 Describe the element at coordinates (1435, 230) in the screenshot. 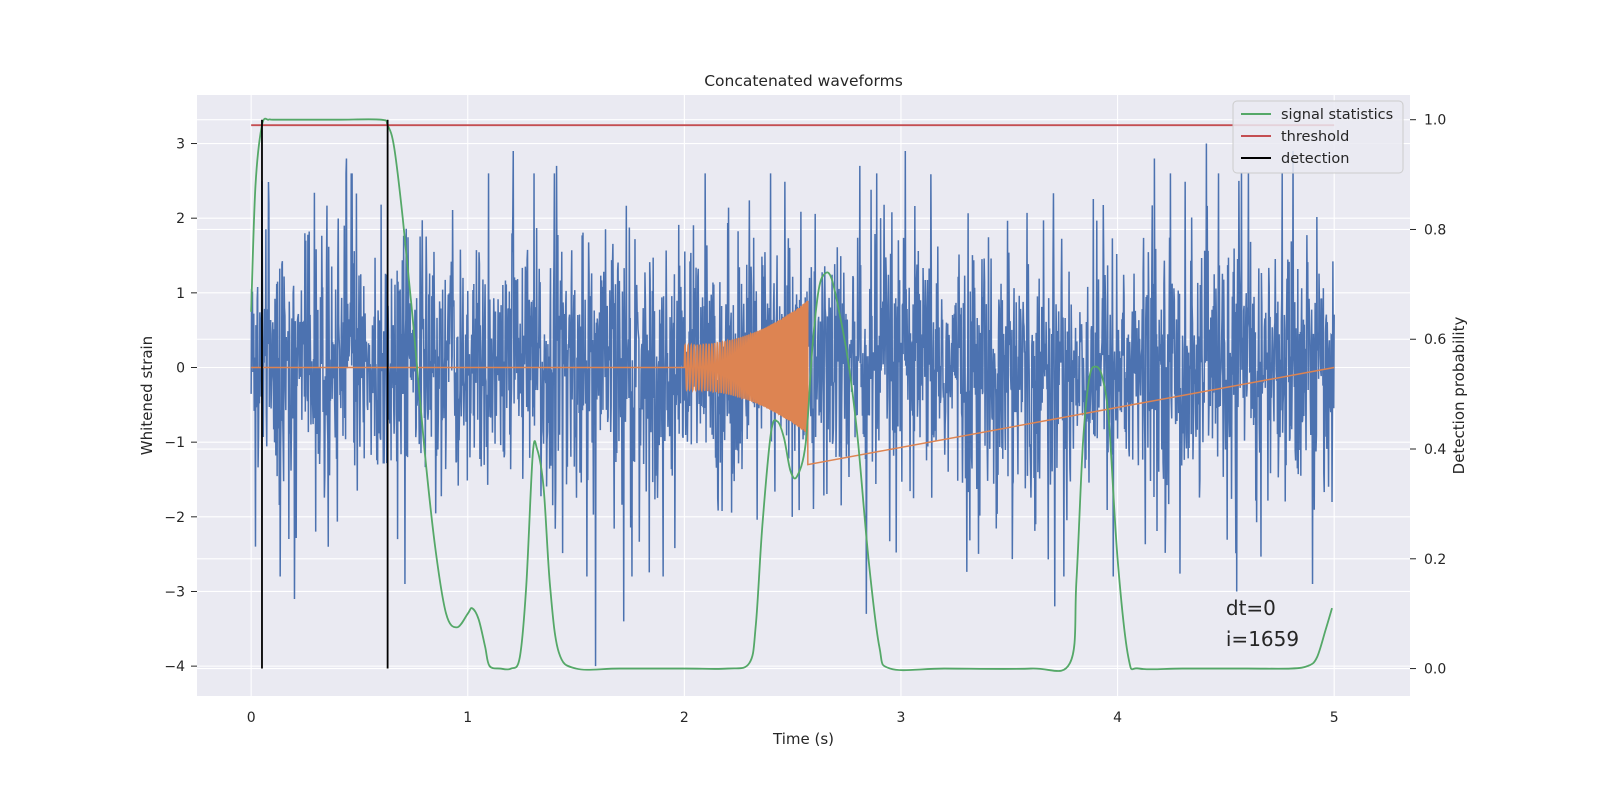

I see `right-y-tick-label: 0.8` at that location.